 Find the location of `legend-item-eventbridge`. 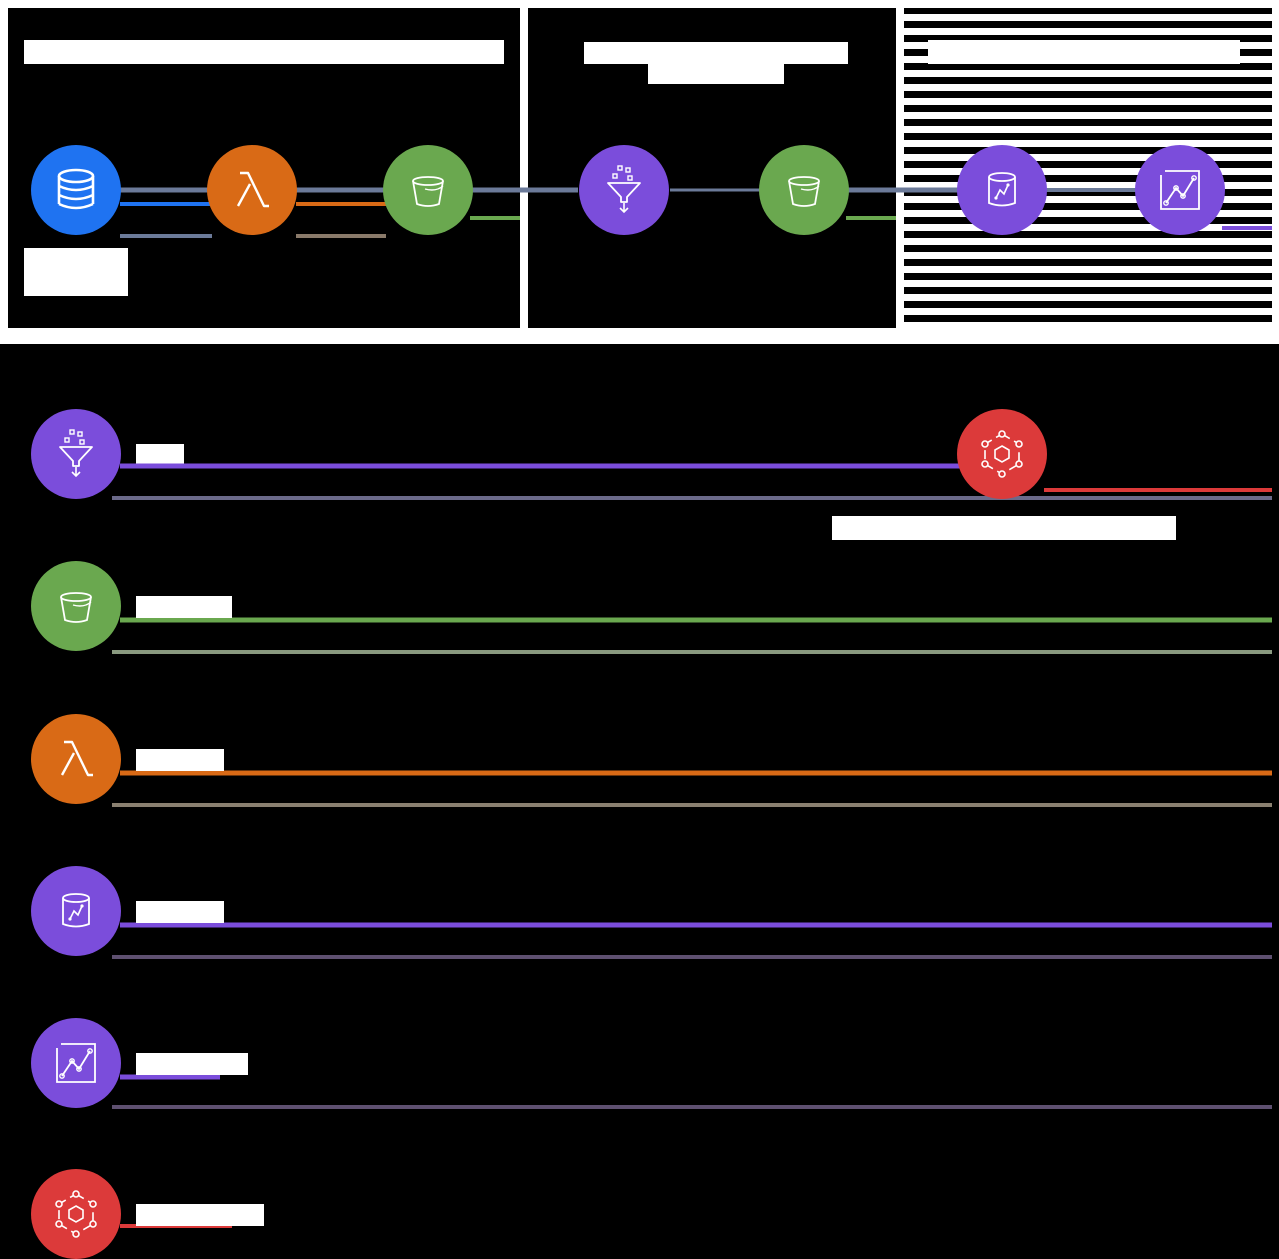

legend-item-eventbridge is located at coordinates (147, 1214).